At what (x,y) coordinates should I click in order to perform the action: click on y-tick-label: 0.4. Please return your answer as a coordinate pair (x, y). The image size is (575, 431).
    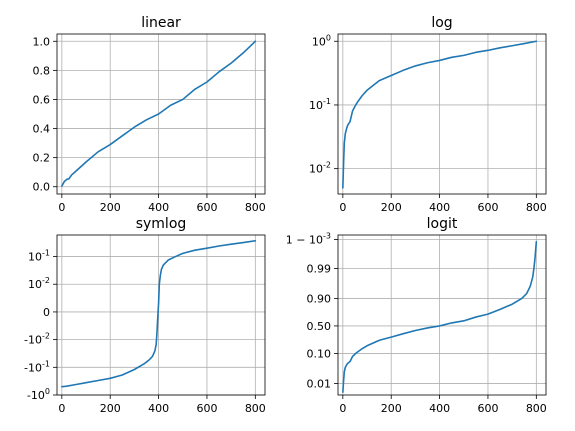
    Looking at the image, I should click on (42, 129).